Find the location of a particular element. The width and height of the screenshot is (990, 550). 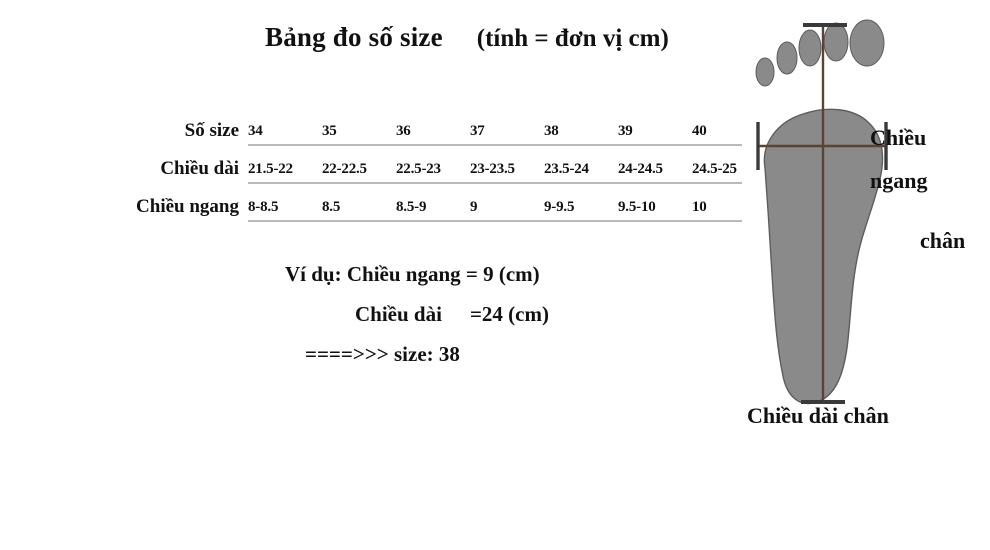

cell-length-34: 21.5-22 is located at coordinates (270, 169).